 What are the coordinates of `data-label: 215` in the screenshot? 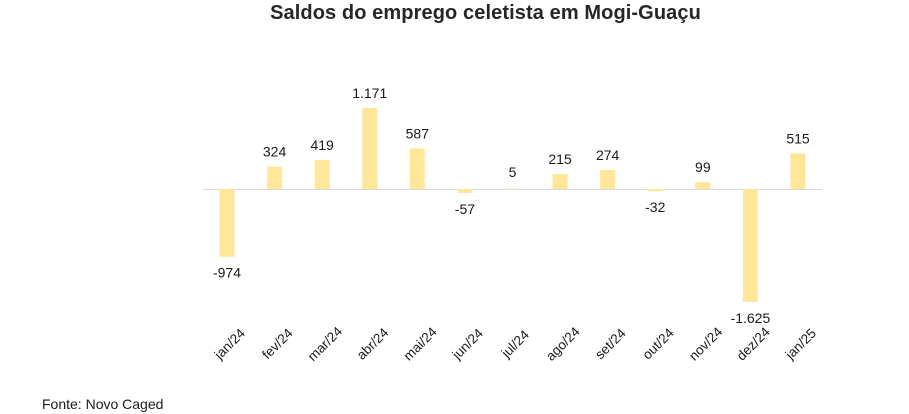 It's located at (560, 159).